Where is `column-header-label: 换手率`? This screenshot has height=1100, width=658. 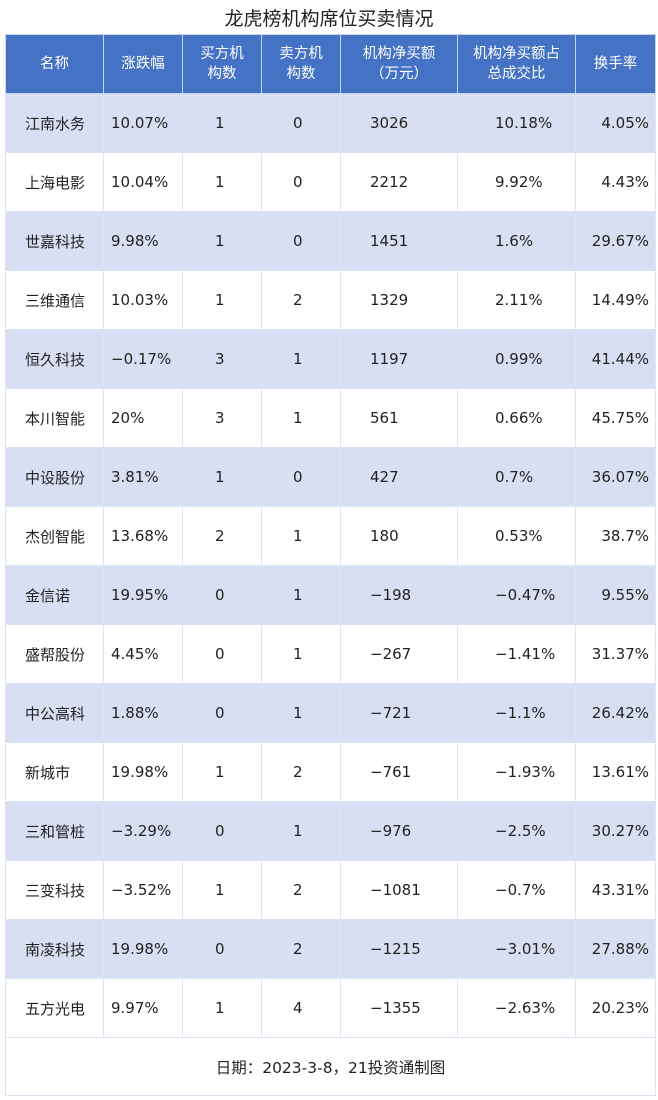
column-header-label: 换手率 is located at coordinates (615, 64).